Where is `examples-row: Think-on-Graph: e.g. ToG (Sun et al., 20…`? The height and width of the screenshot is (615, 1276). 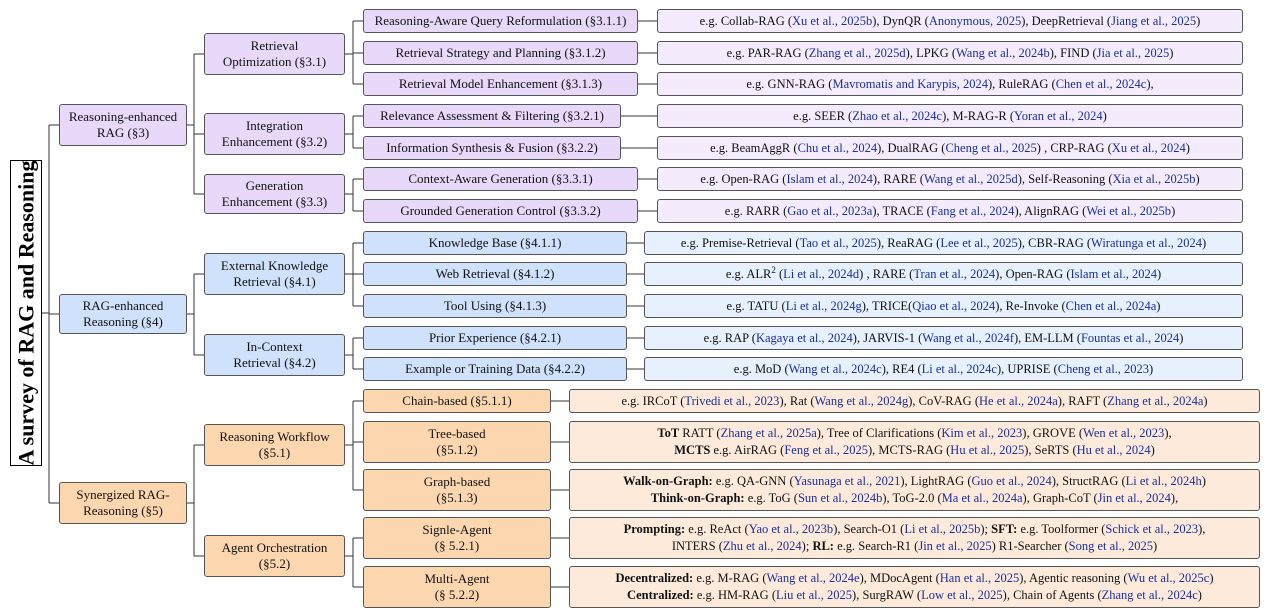 examples-row: Think-on-Graph: e.g. ToG (Sun et al., 20… is located at coordinates (914, 498).